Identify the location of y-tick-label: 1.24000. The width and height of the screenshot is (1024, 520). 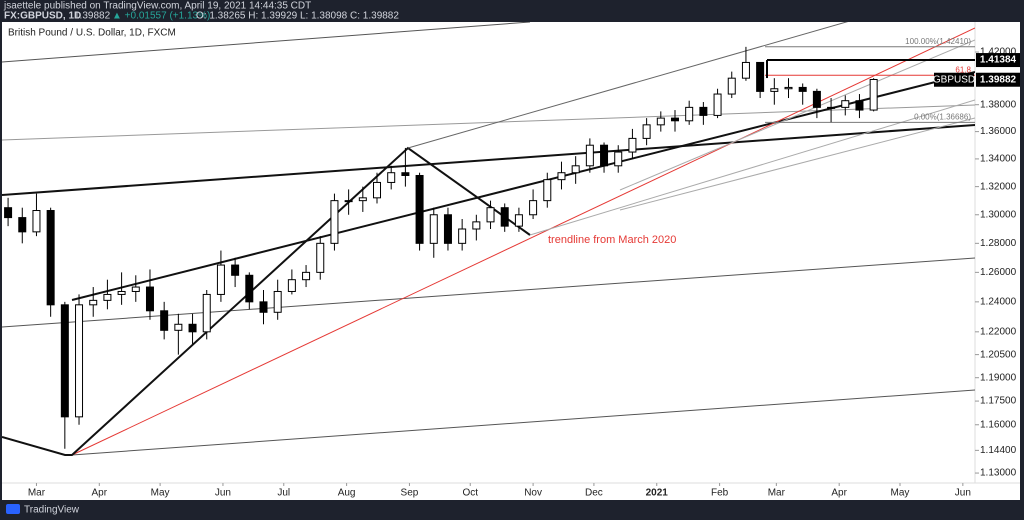
(998, 301).